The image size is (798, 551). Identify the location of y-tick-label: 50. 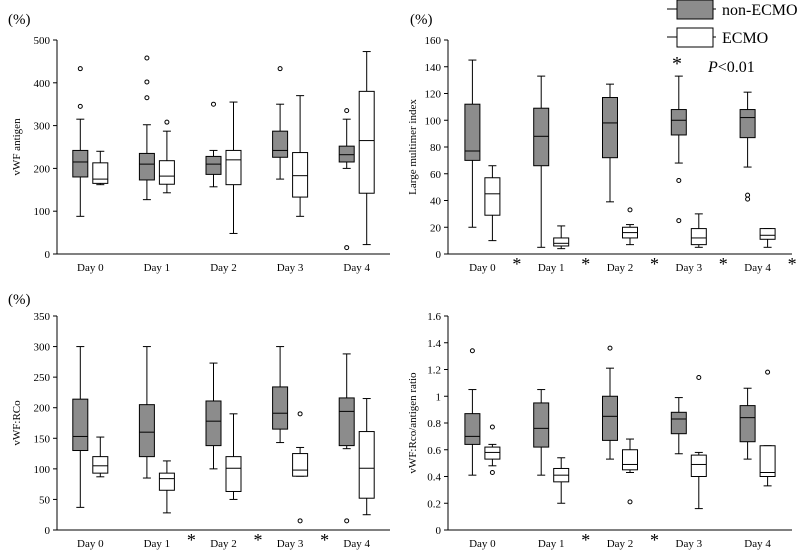
(45, 500).